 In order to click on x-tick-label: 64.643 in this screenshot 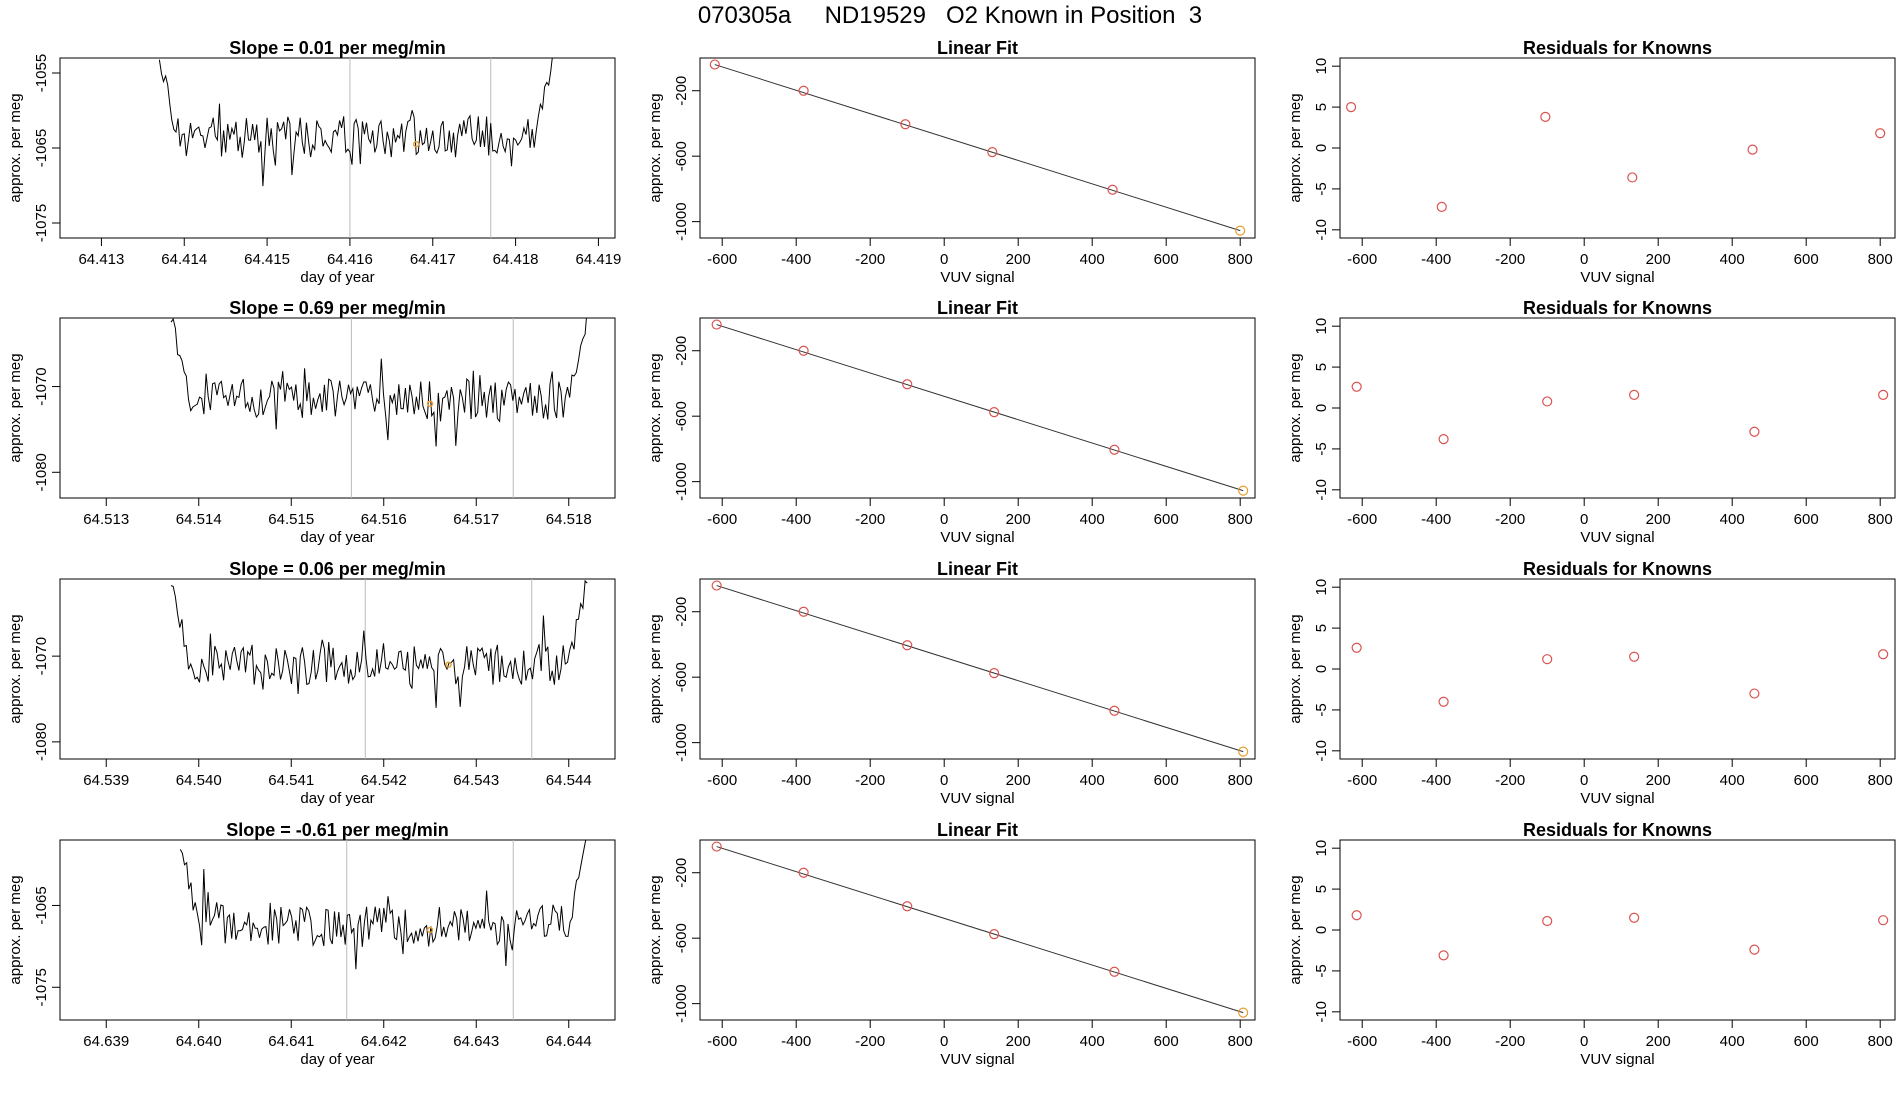, I will do `click(476, 1041)`.